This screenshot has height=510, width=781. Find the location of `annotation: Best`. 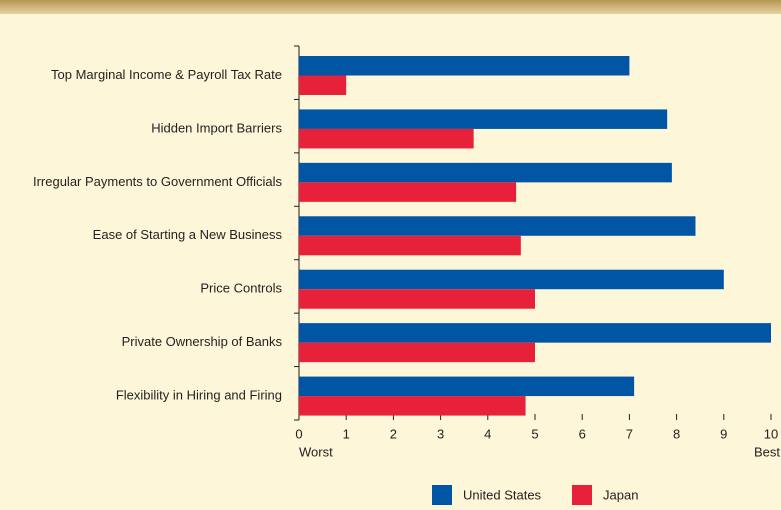

annotation: Best is located at coordinates (767, 451).